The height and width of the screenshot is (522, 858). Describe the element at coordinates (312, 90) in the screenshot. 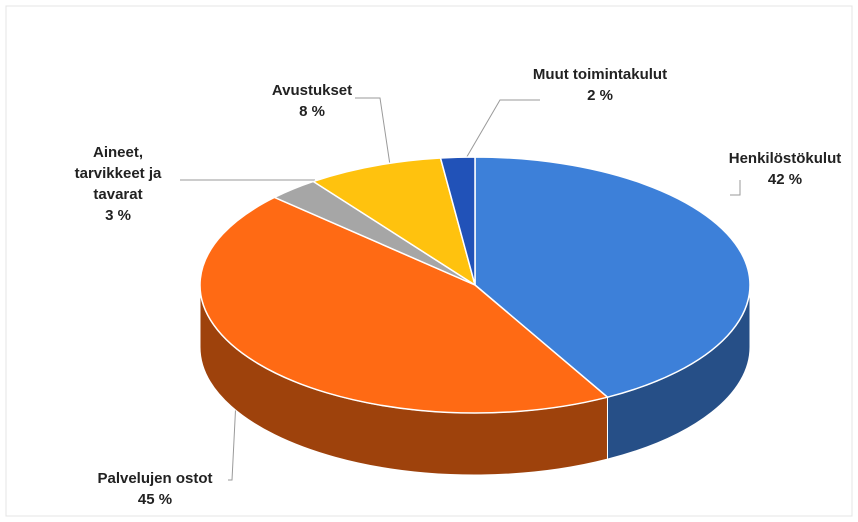

I see `category-label: Avustukset` at that location.